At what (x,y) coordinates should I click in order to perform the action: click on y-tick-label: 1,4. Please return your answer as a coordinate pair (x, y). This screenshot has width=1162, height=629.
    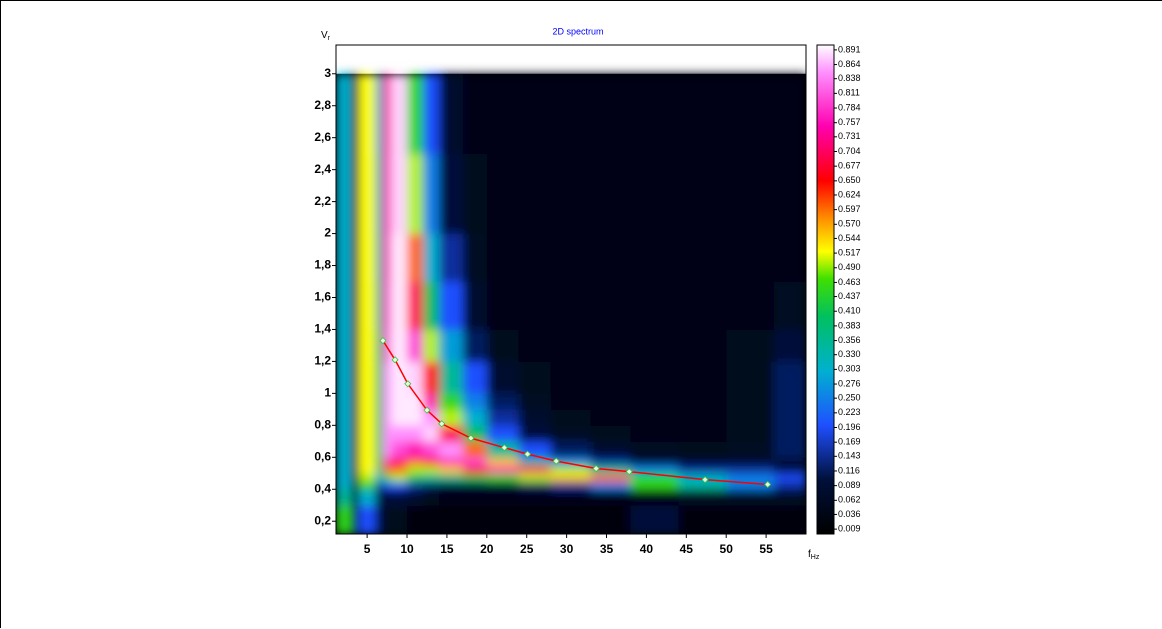
    Looking at the image, I should click on (322, 329).